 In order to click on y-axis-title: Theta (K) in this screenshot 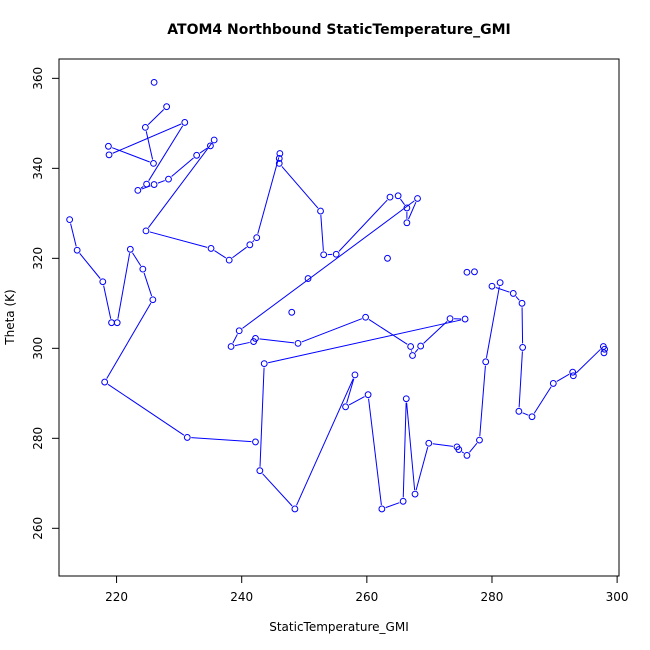, I will do `click(10, 317)`.